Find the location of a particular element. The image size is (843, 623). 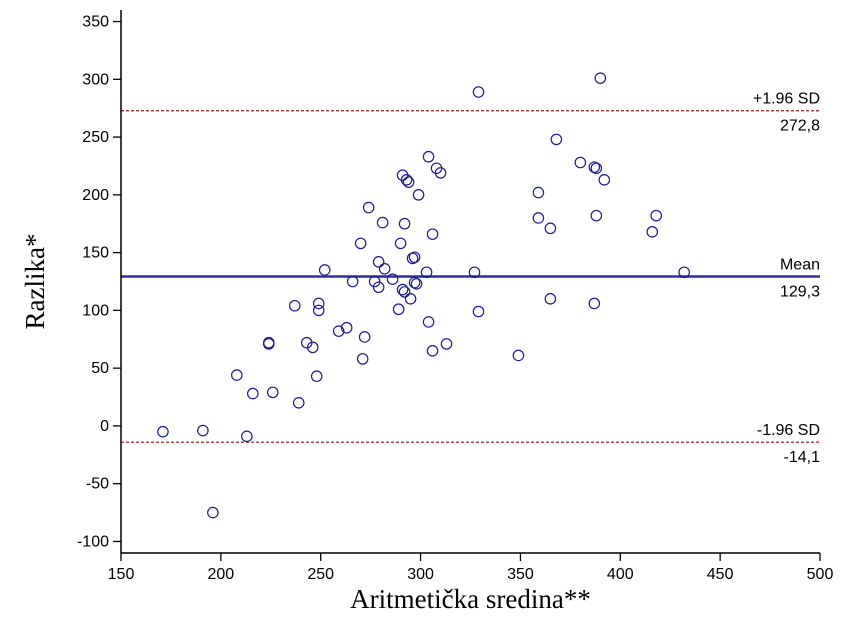

upper_loa-label: +1.96 SD is located at coordinates (786, 99).